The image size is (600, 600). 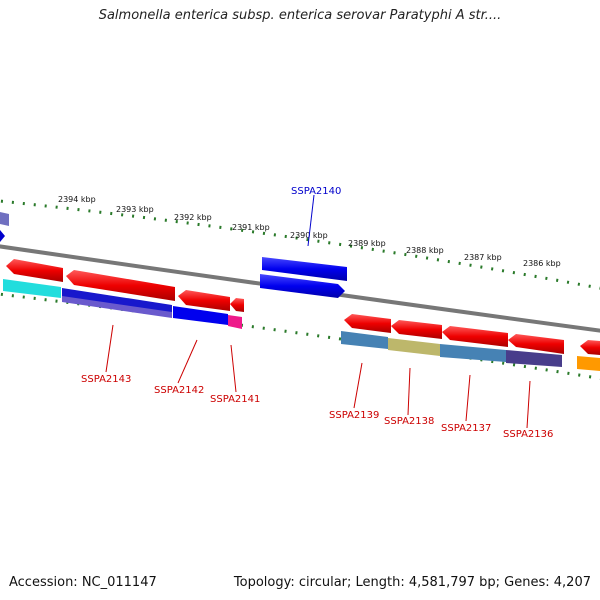 What do you see at coordinates (528, 434) in the screenshot?
I see `gene-label-sspa2136: SSPA2136` at bounding box center [528, 434].